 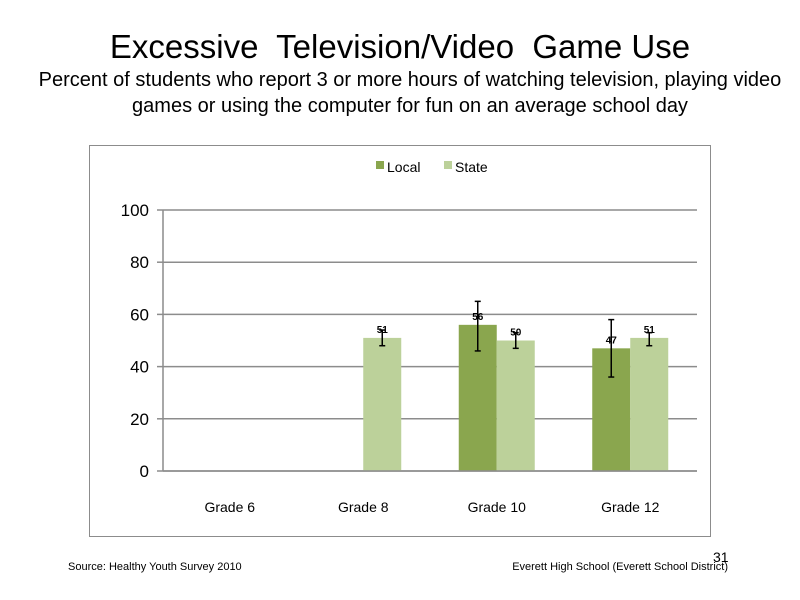 I want to click on y-tick-label: 20, so click(x=139, y=419).